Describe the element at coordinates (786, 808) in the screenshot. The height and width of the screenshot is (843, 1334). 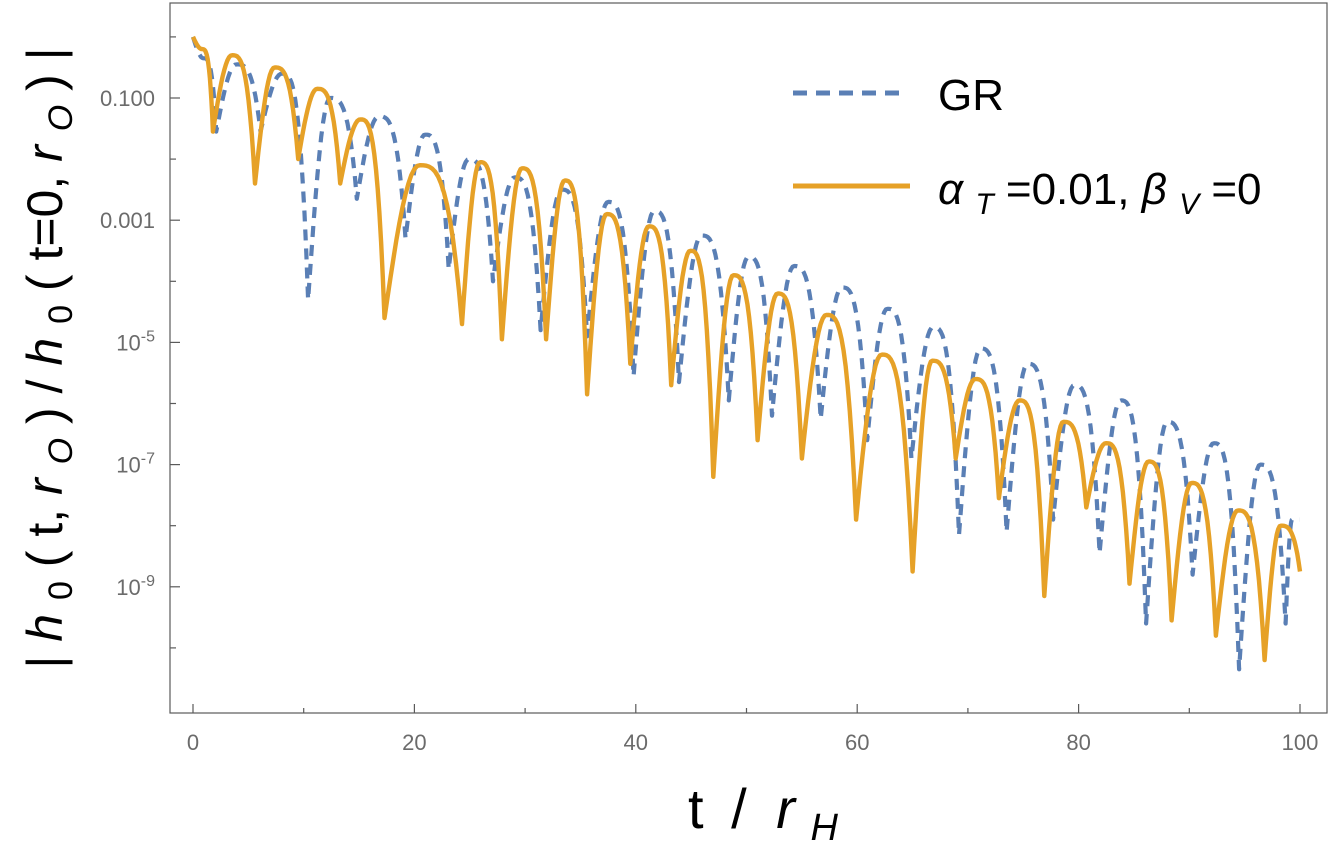
I see `x-axis-title-r: r` at that location.